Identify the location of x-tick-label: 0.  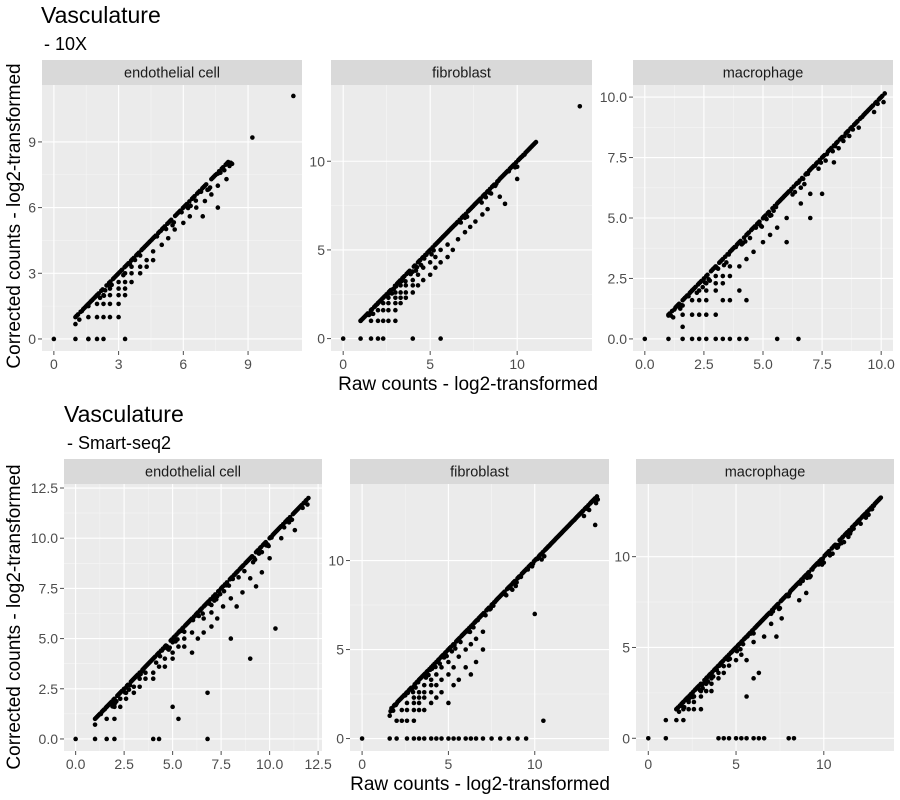
(54, 364).